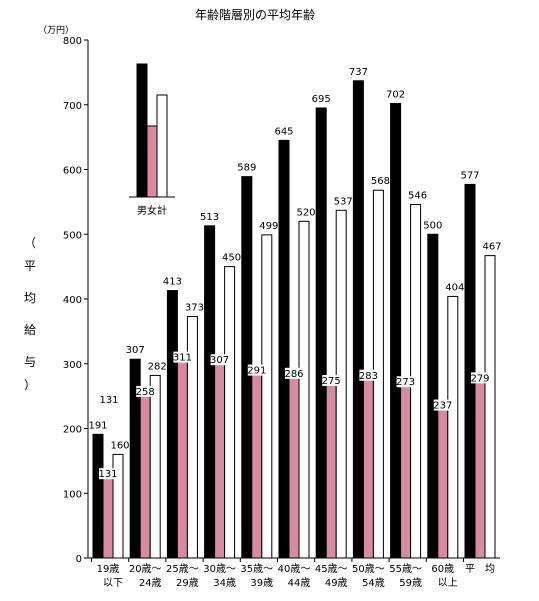  Describe the element at coordinates (432, 225) in the screenshot. I see `value-label-男-9: 500` at that location.